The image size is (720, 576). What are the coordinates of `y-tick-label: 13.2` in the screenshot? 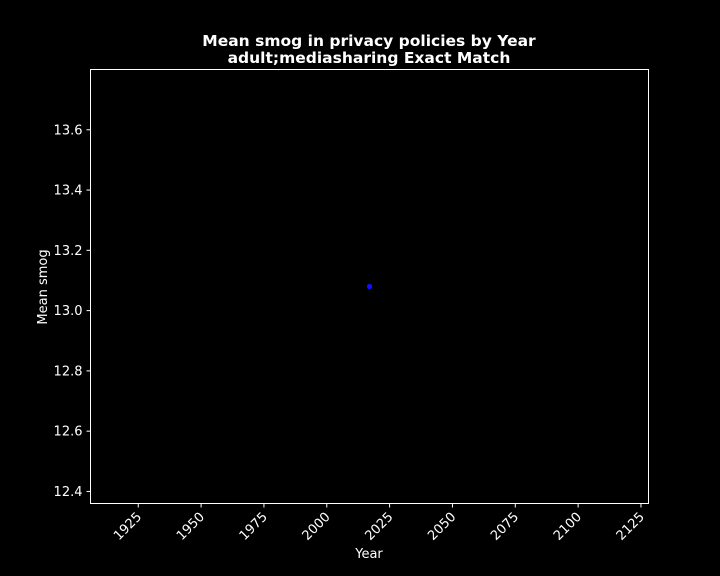 It's located at (68, 251).